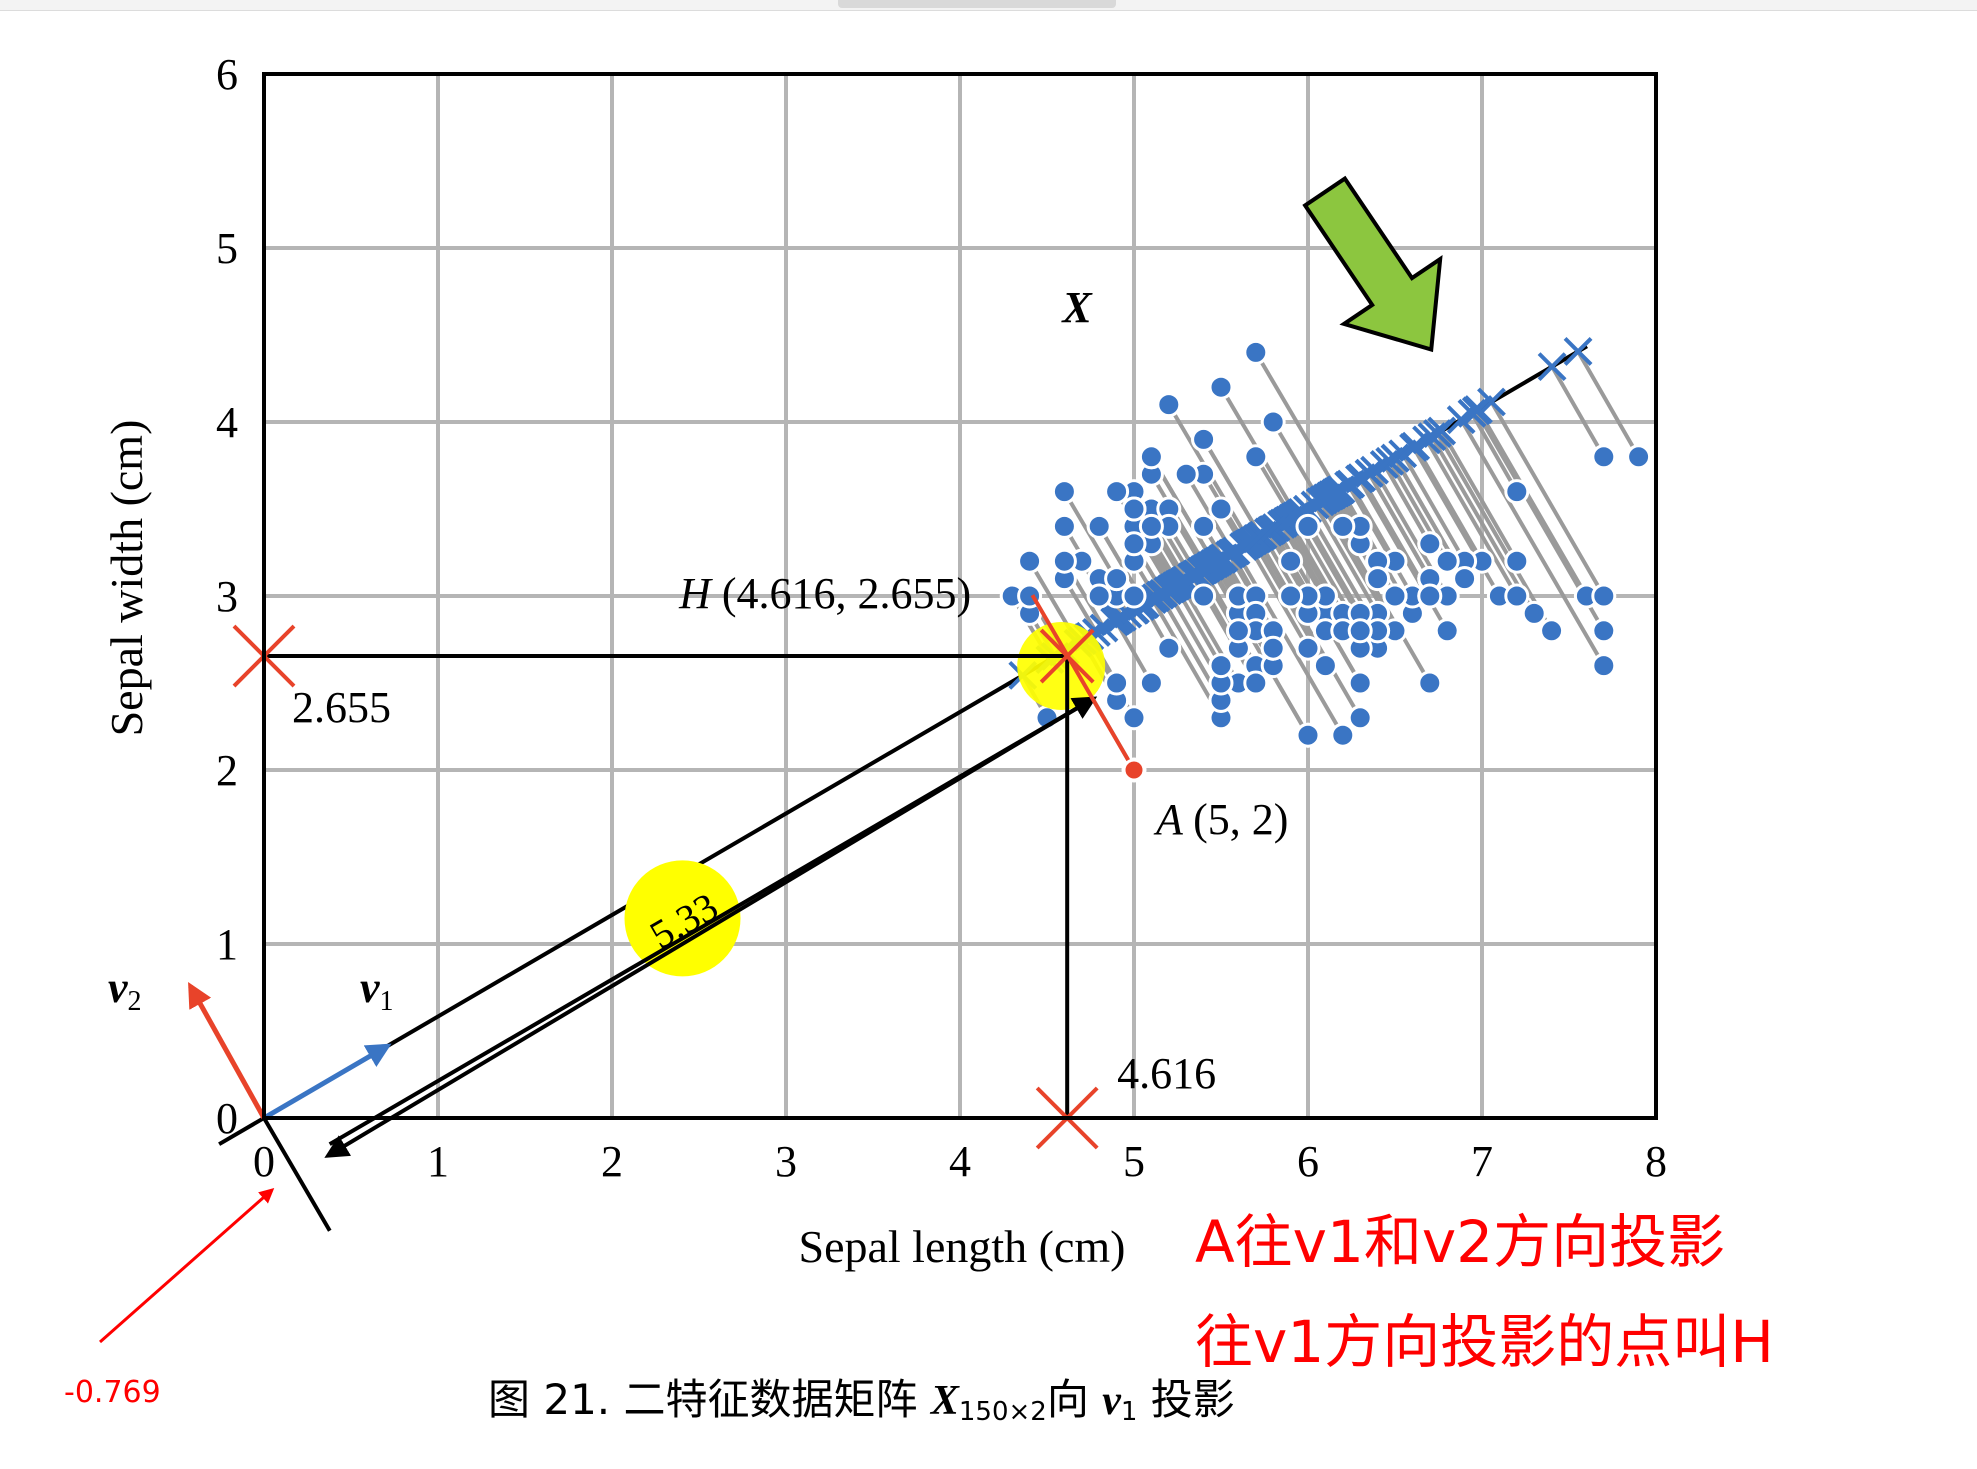 The width and height of the screenshot is (1977, 1469). What do you see at coordinates (1460, 1242) in the screenshot?
I see `note-line-1: A往v1和v2方向投影` at bounding box center [1460, 1242].